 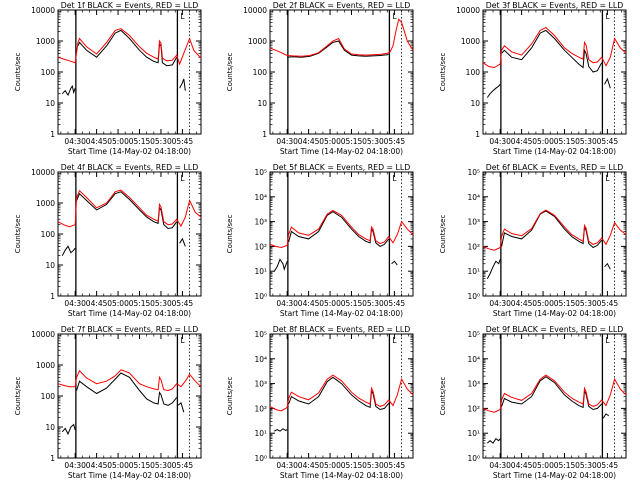 What do you see at coordinates (45, 41) in the screenshot?
I see `y-tick-label: 1000` at bounding box center [45, 41].